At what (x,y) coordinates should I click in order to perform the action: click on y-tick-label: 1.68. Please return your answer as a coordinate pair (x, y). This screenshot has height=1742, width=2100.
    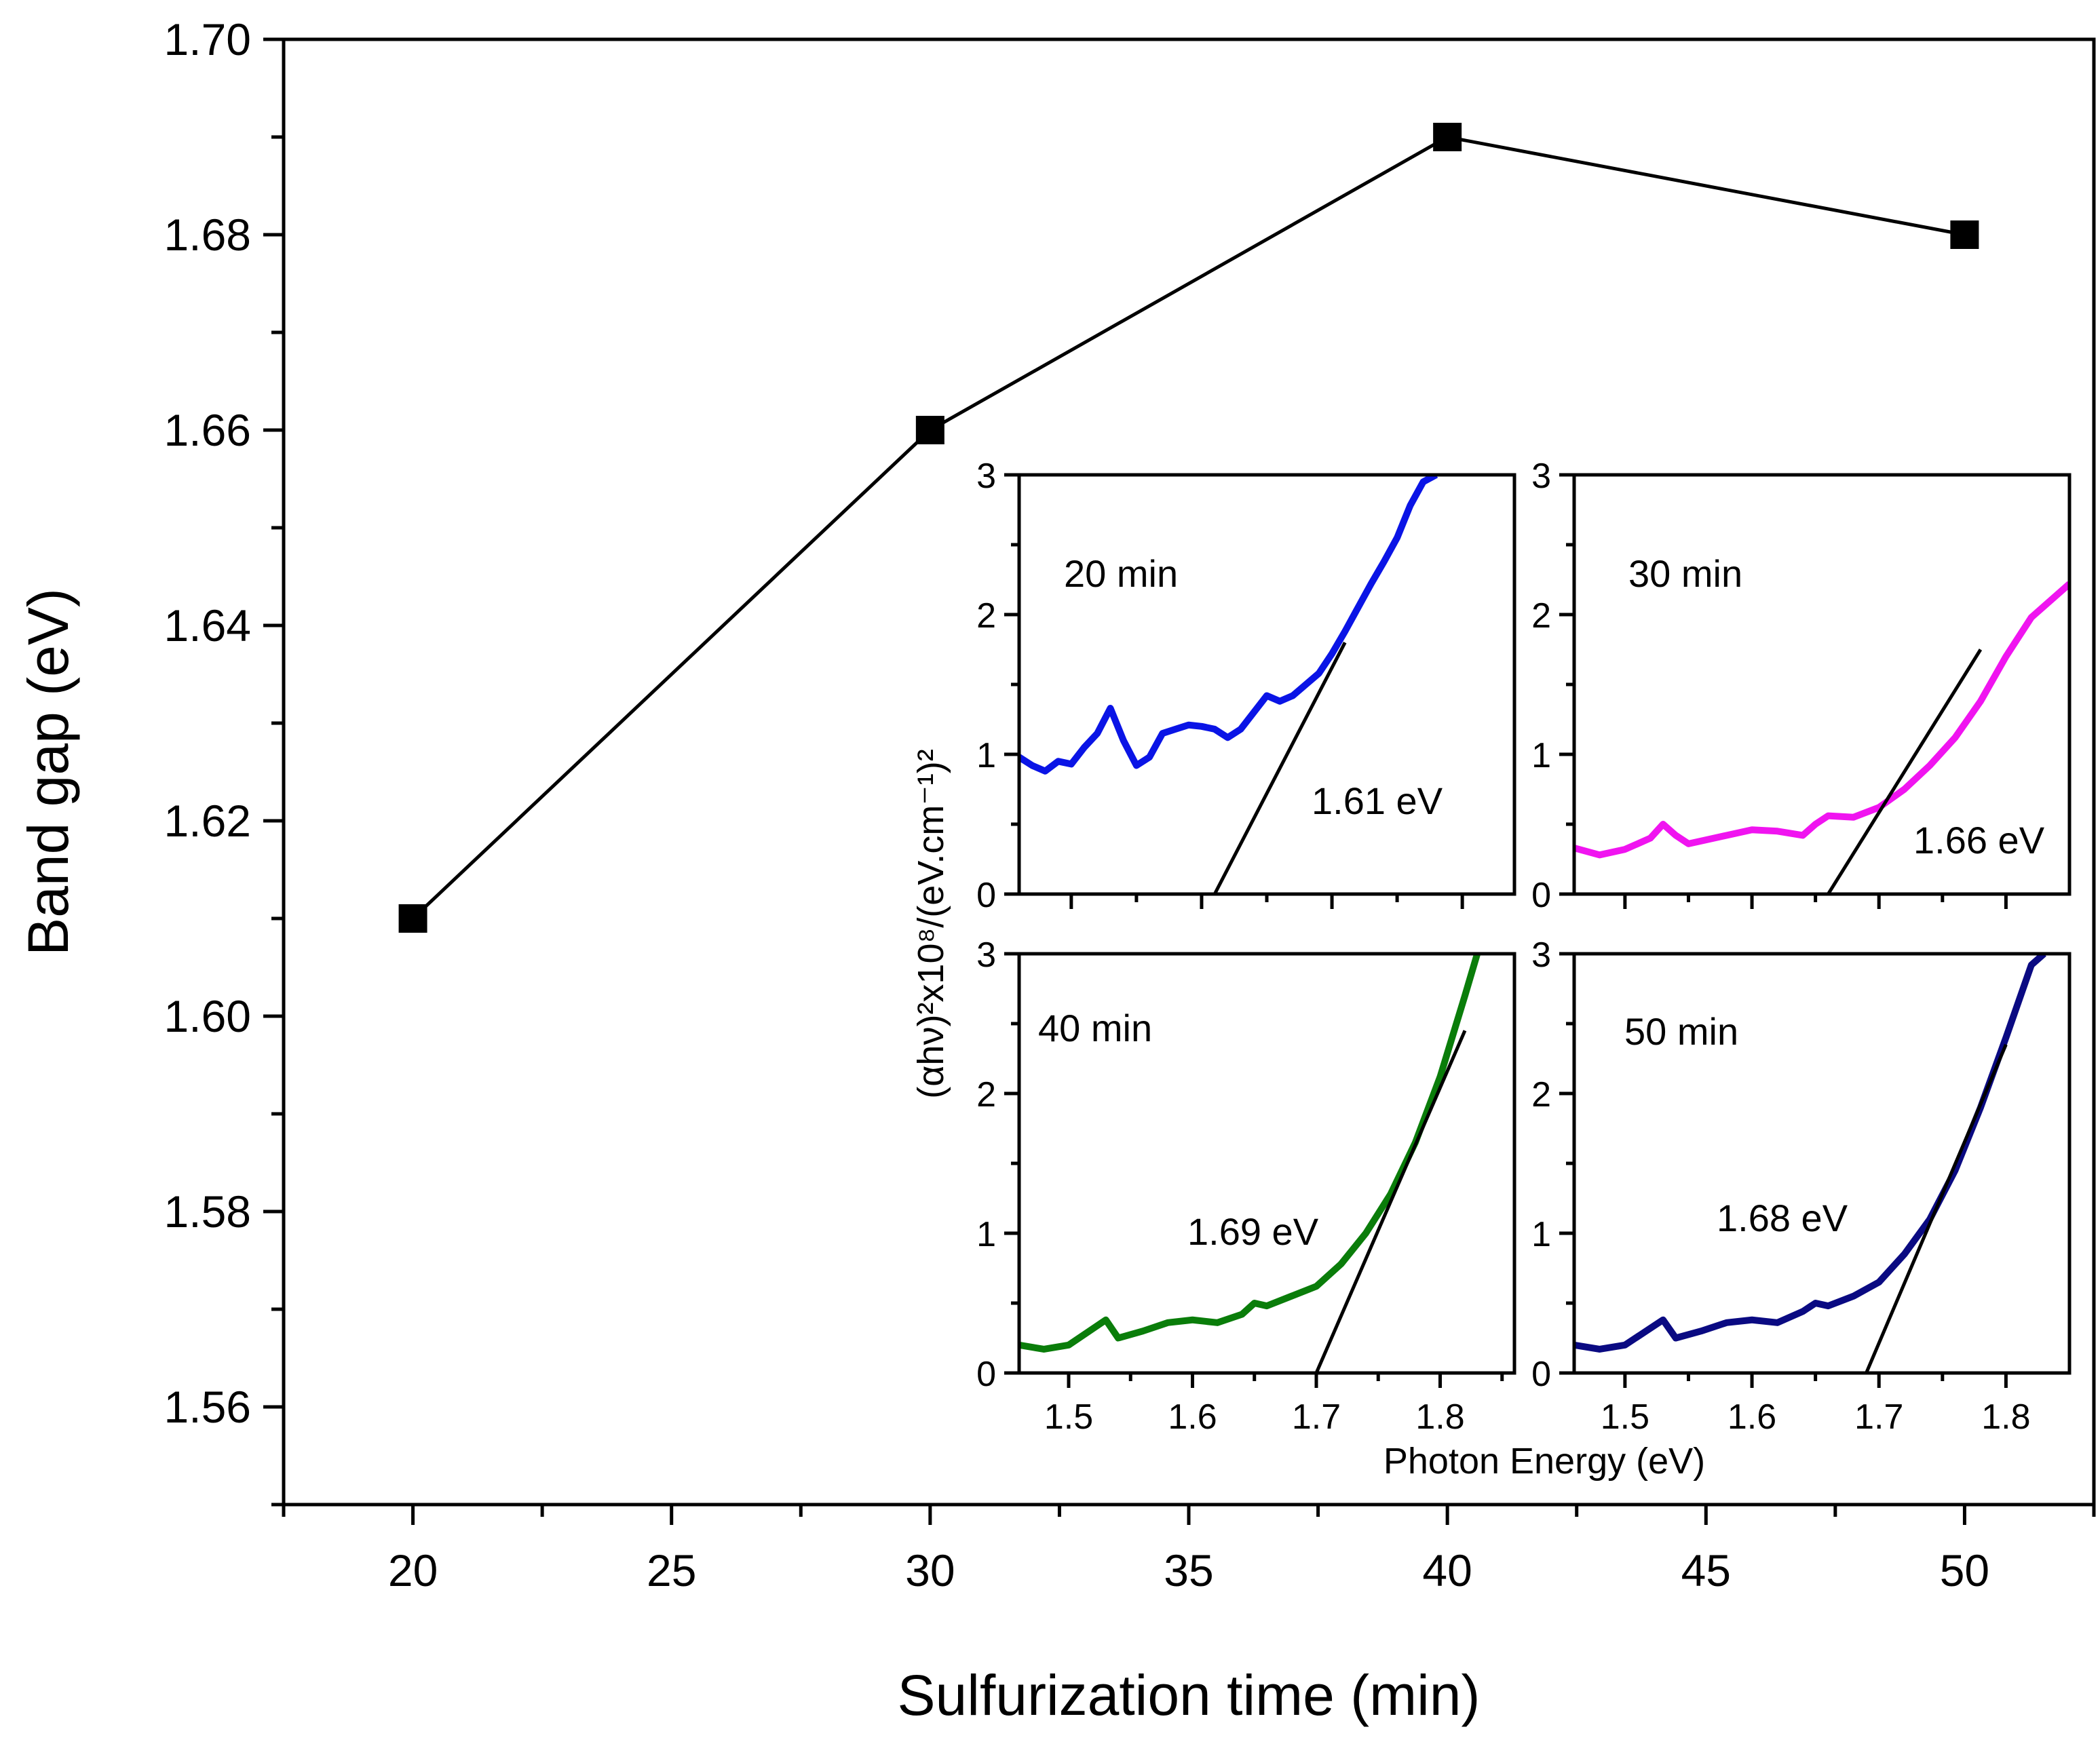
    Looking at the image, I should click on (207, 235).